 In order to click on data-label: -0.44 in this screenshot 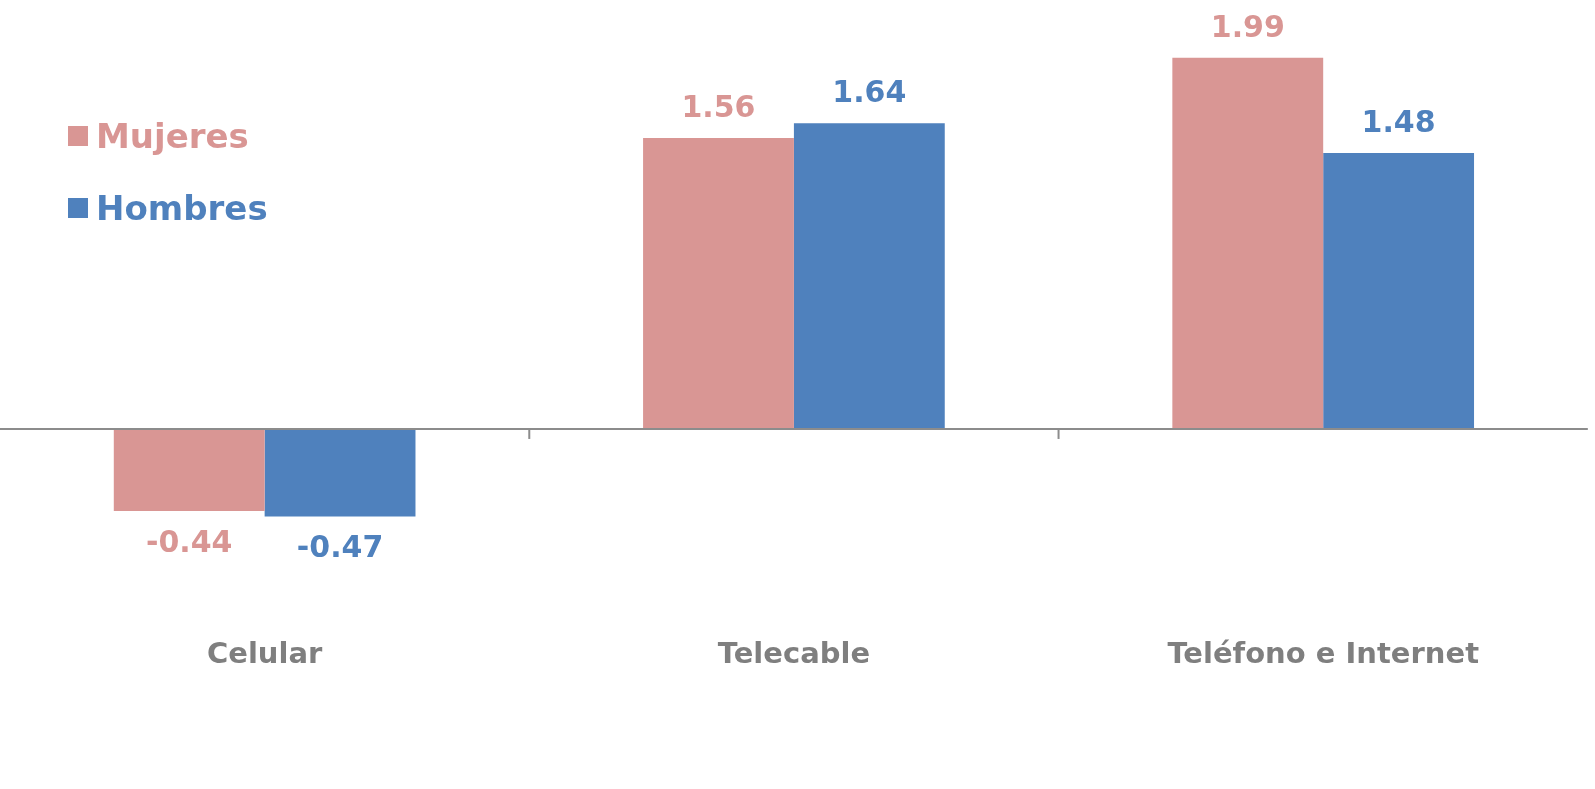, I will do `click(189, 541)`.